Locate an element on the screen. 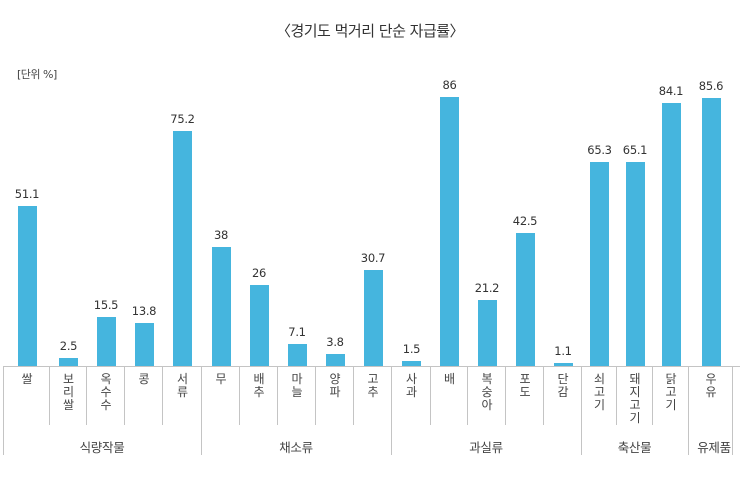  value-label: 30.7 is located at coordinates (373, 257).